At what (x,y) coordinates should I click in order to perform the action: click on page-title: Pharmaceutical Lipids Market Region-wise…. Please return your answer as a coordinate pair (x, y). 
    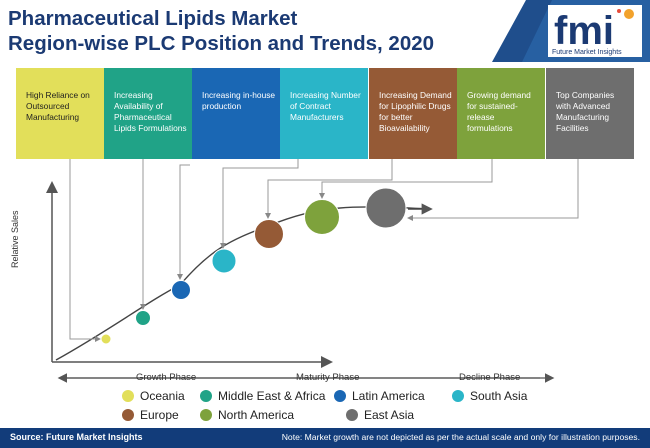
    Looking at the image, I should click on (221, 31).